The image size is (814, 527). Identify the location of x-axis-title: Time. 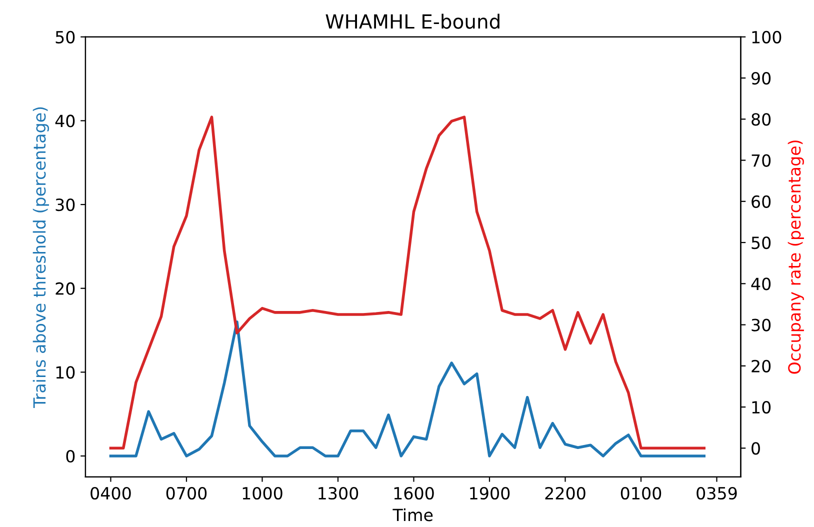
(412, 515).